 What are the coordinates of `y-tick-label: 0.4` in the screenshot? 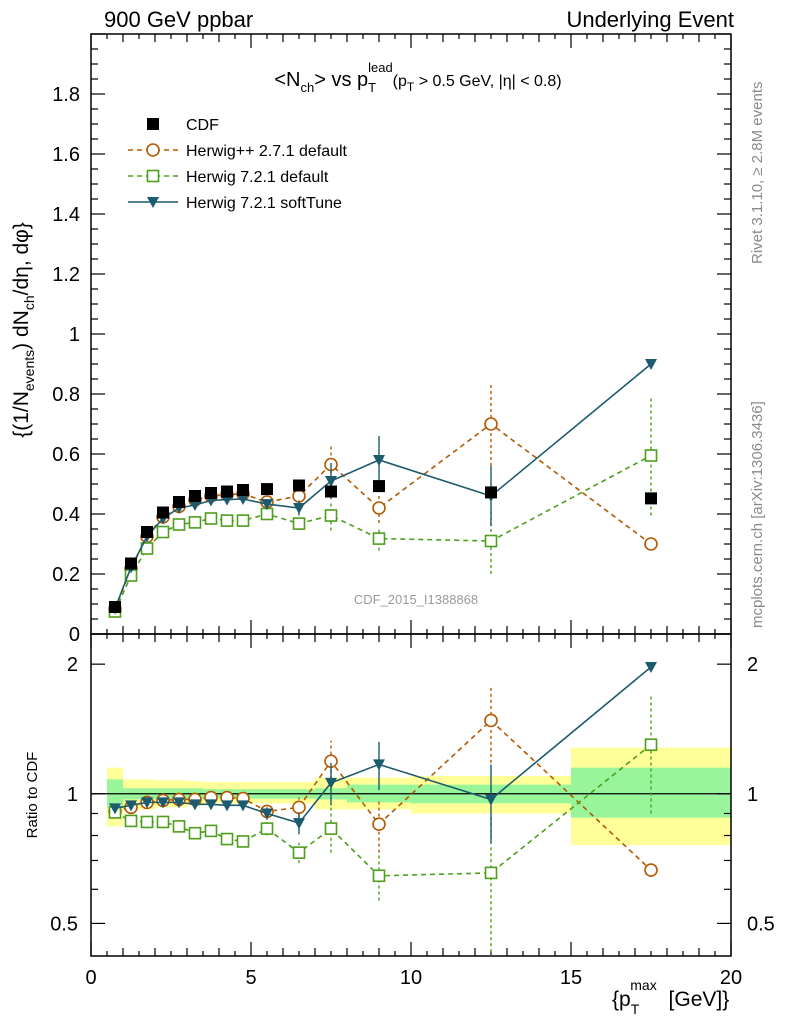 It's located at (66, 515).